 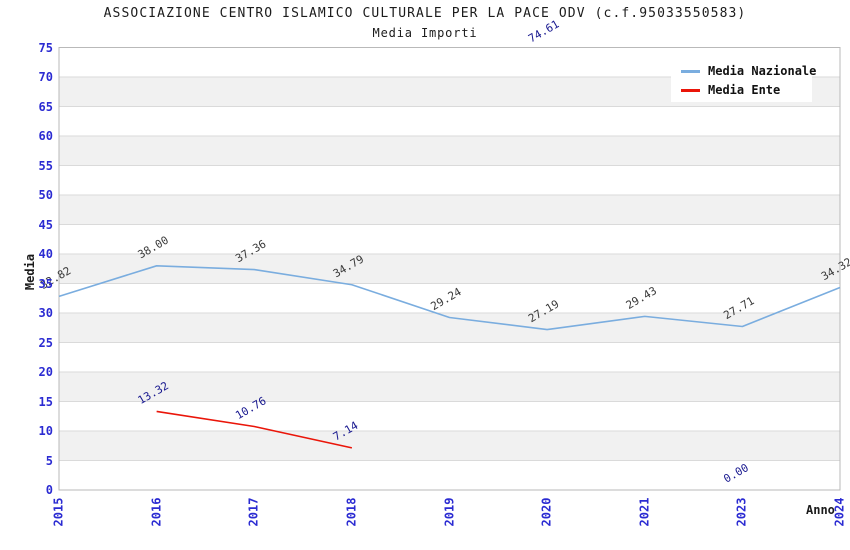 What do you see at coordinates (30, 272) in the screenshot?
I see `y-axis-title: Media` at bounding box center [30, 272].